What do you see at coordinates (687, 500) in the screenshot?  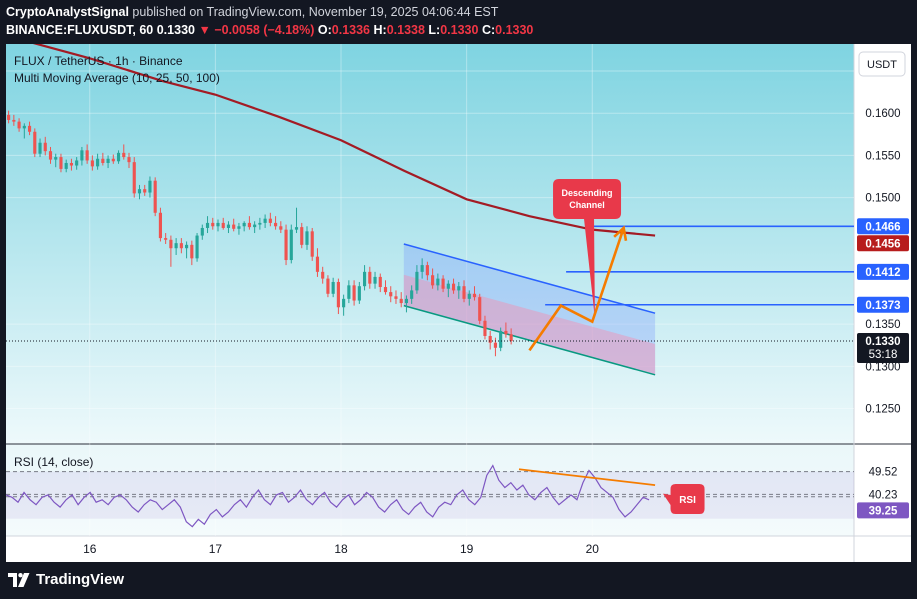 I see `rsi-callout-text: RSI` at bounding box center [687, 500].